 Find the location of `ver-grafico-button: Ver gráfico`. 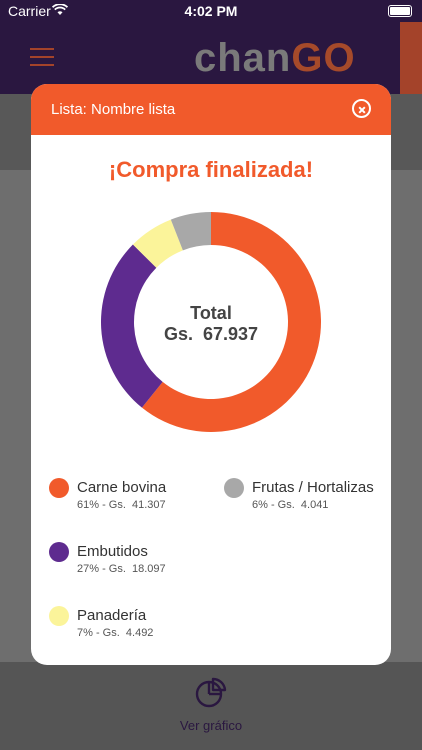

ver-grafico-button: Ver gráfico is located at coordinates (211, 725).